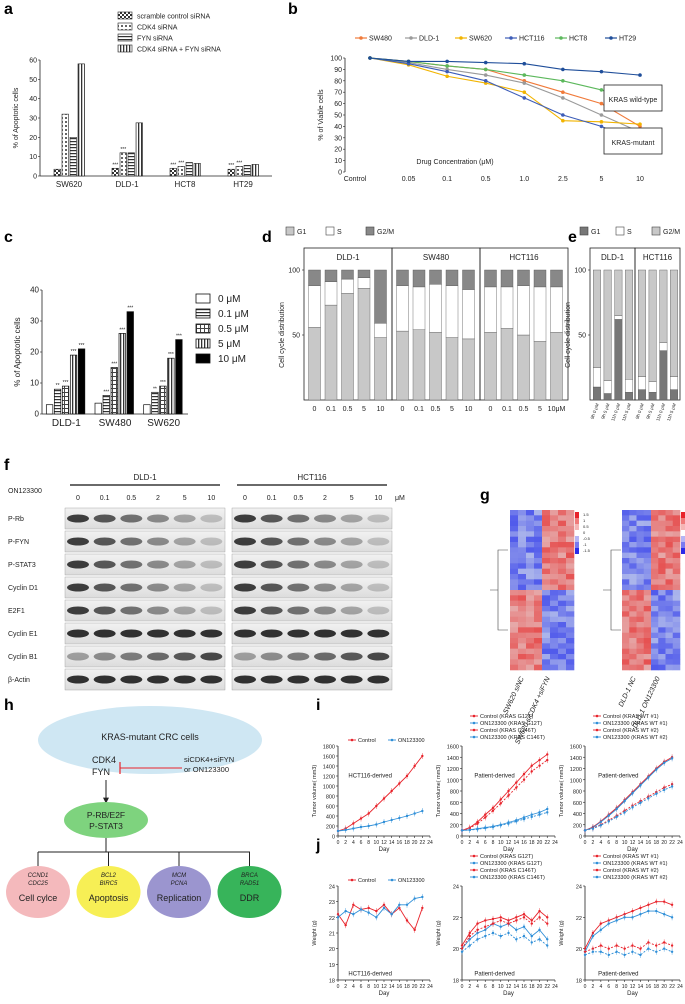 This screenshot has width=685, height=1004. What do you see at coordinates (508, 871) in the screenshot?
I see `legend-label: Control (KRAS C146T)` at bounding box center [508, 871].